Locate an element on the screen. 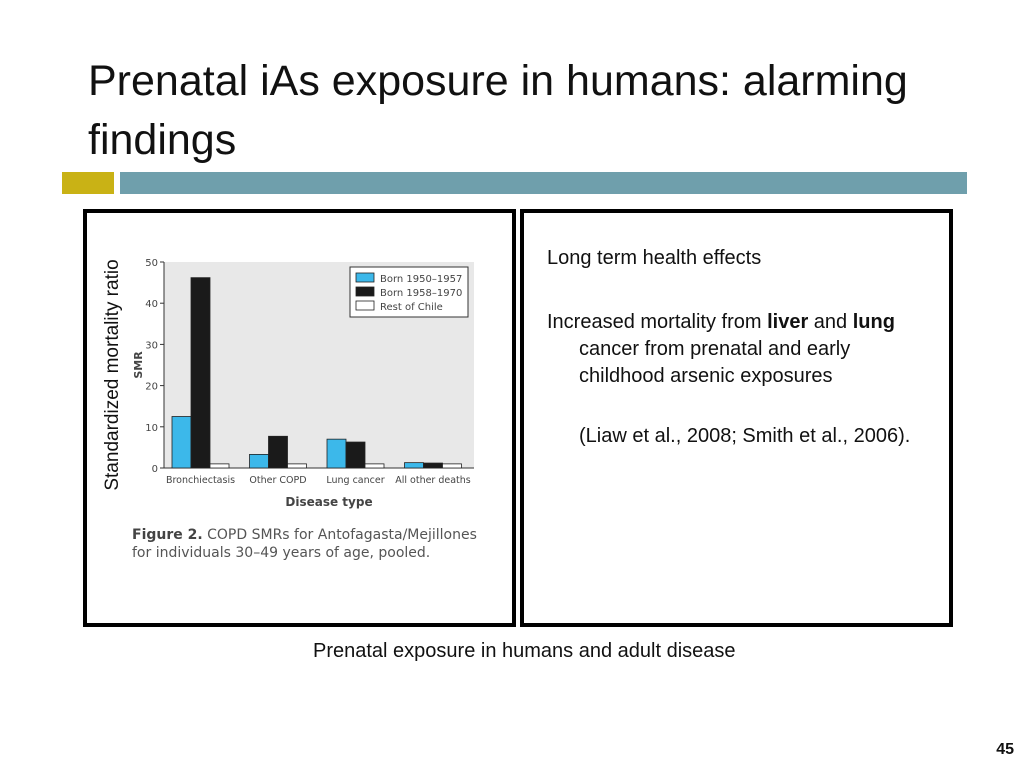  x-tick-label: Bronchiectasis is located at coordinates (200, 480).